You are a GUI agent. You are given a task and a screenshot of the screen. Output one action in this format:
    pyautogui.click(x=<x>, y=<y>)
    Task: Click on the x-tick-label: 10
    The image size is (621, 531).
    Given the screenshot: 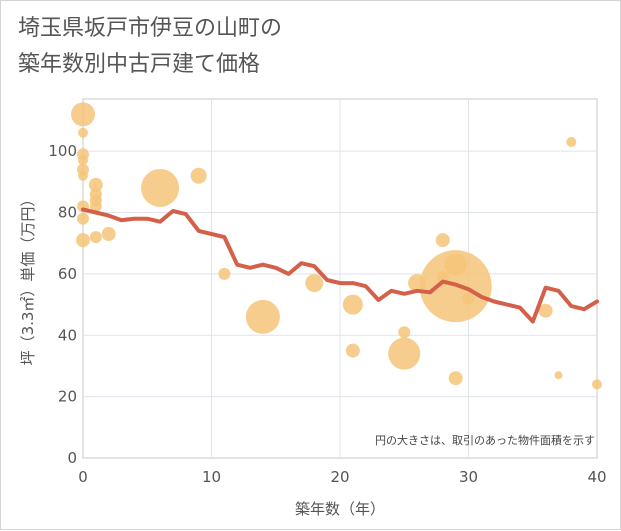 What is the action you would take?
    pyautogui.click(x=211, y=477)
    